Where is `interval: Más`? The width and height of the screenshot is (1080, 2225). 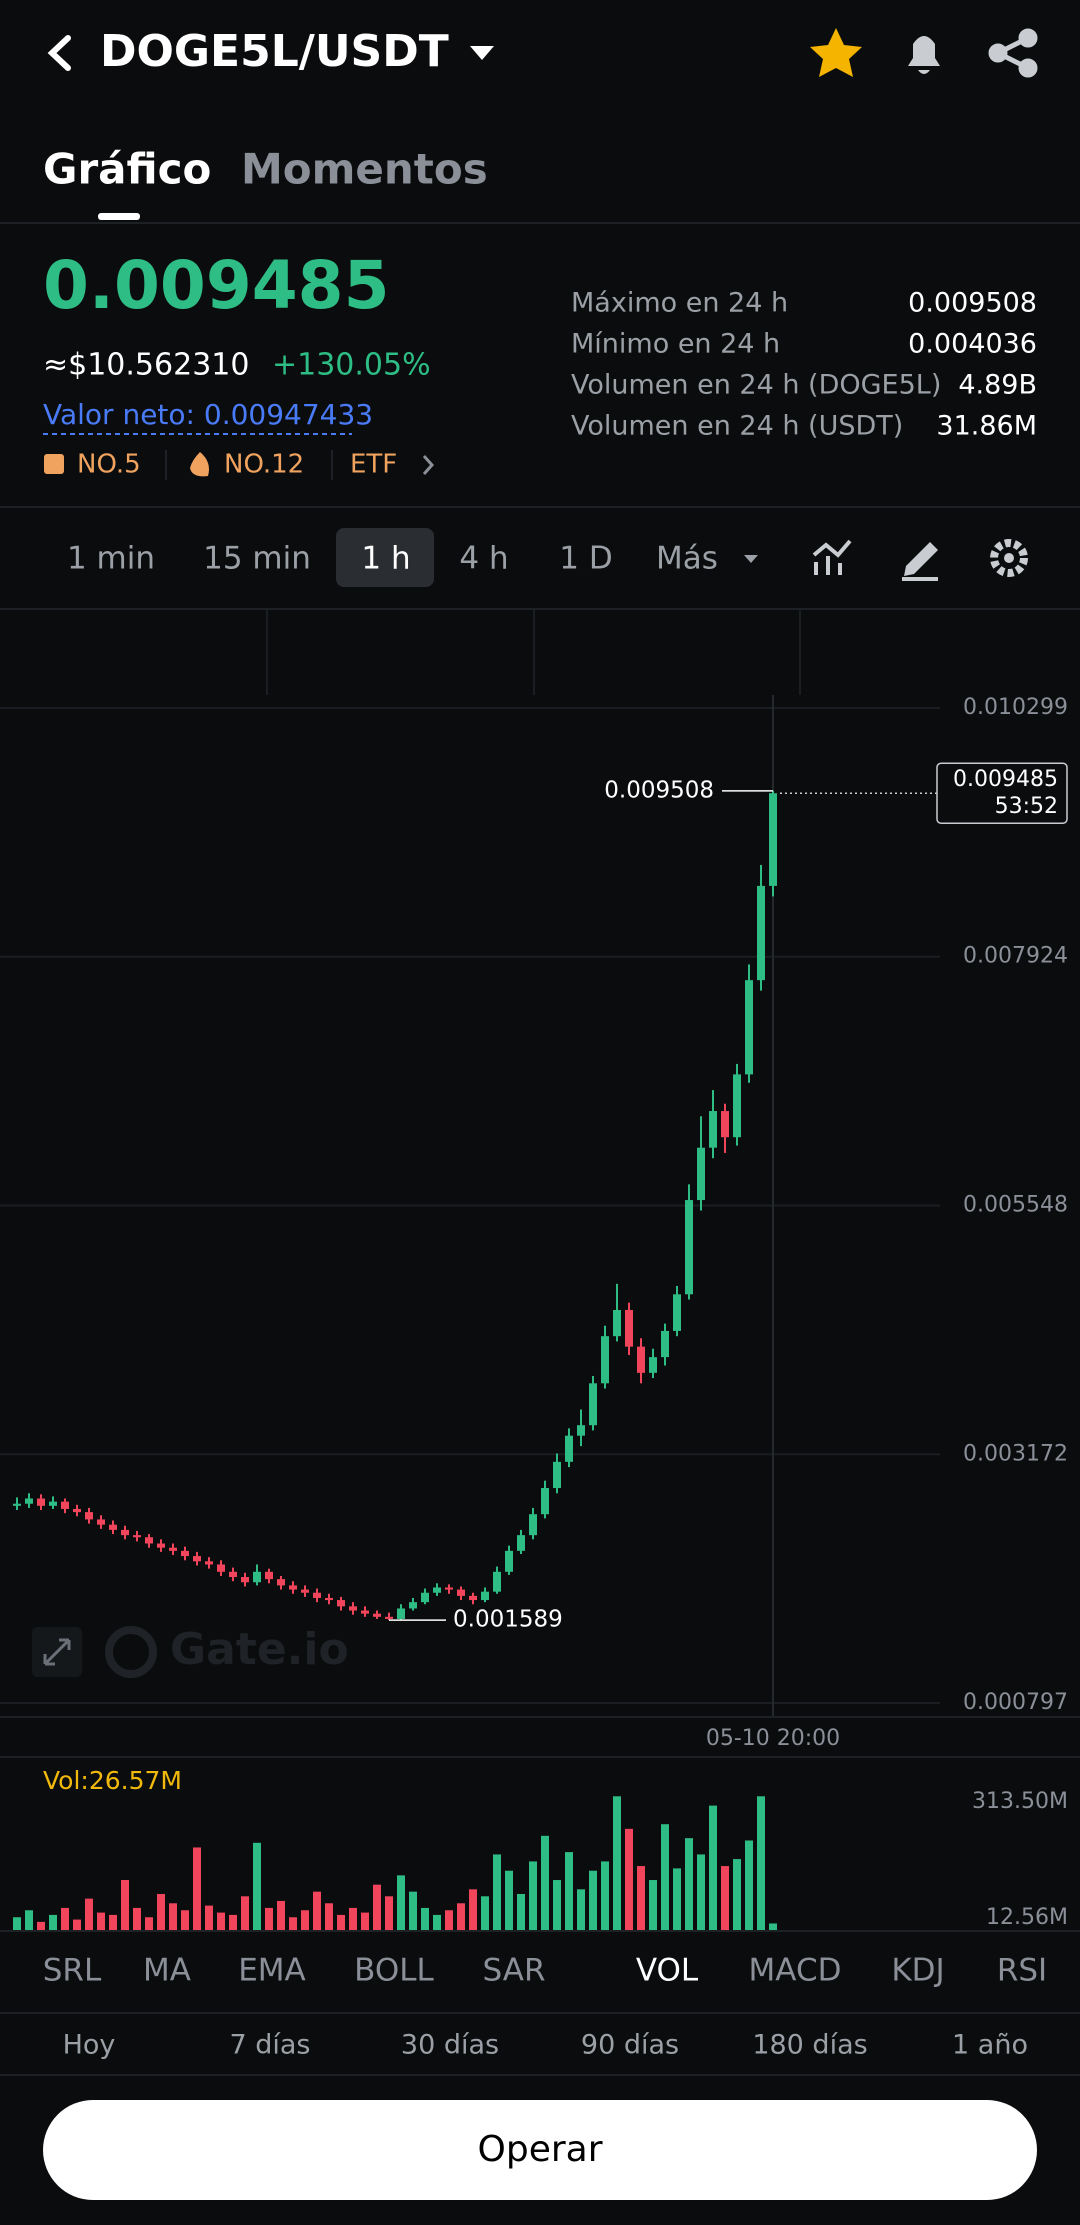
interval: Más is located at coordinates (687, 559).